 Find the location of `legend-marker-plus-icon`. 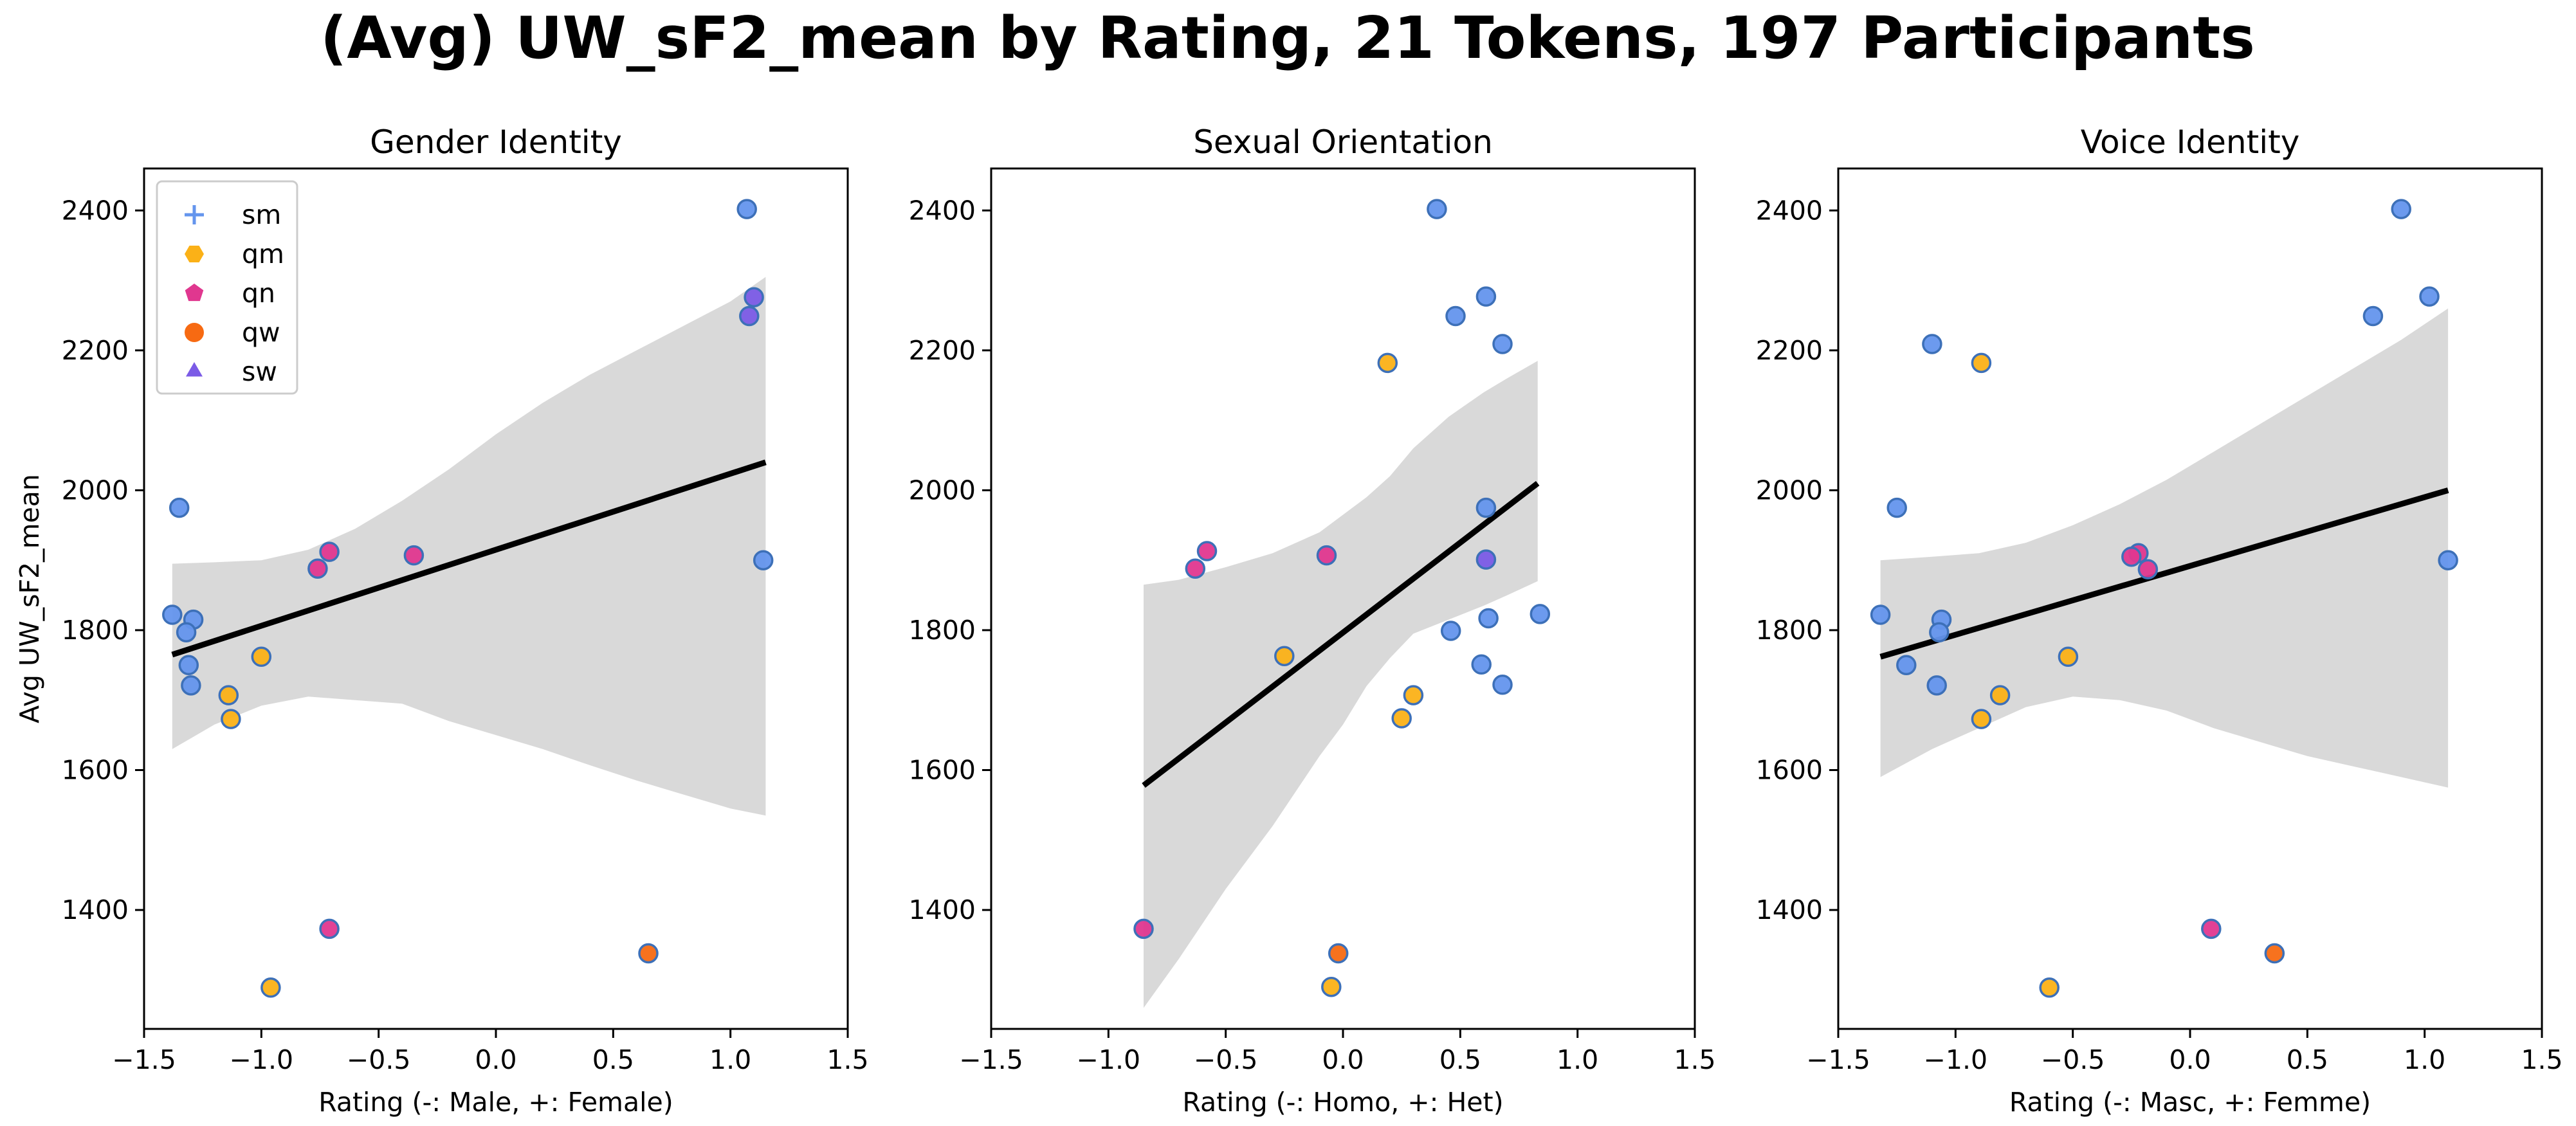

legend-marker-plus-icon is located at coordinates (194, 214).